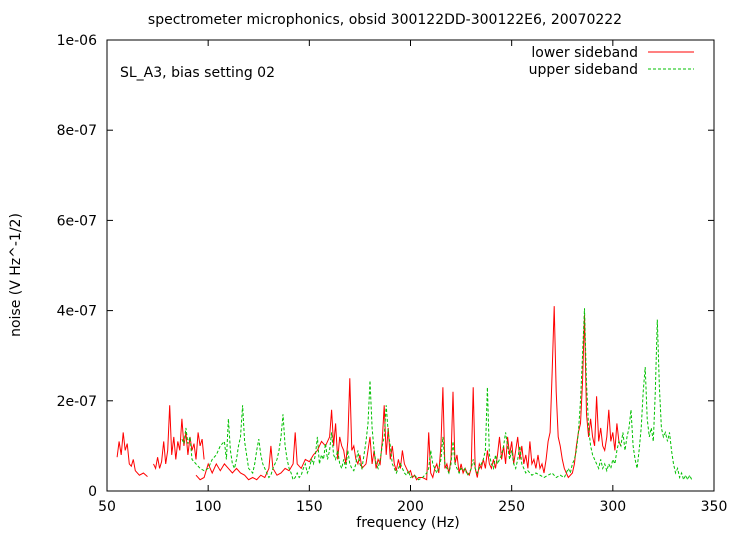 Image resolution: width=740 pixels, height=540 pixels. What do you see at coordinates (584, 53) in the screenshot?
I see `legend-label-lower-sideband: lower sideband` at bounding box center [584, 53].